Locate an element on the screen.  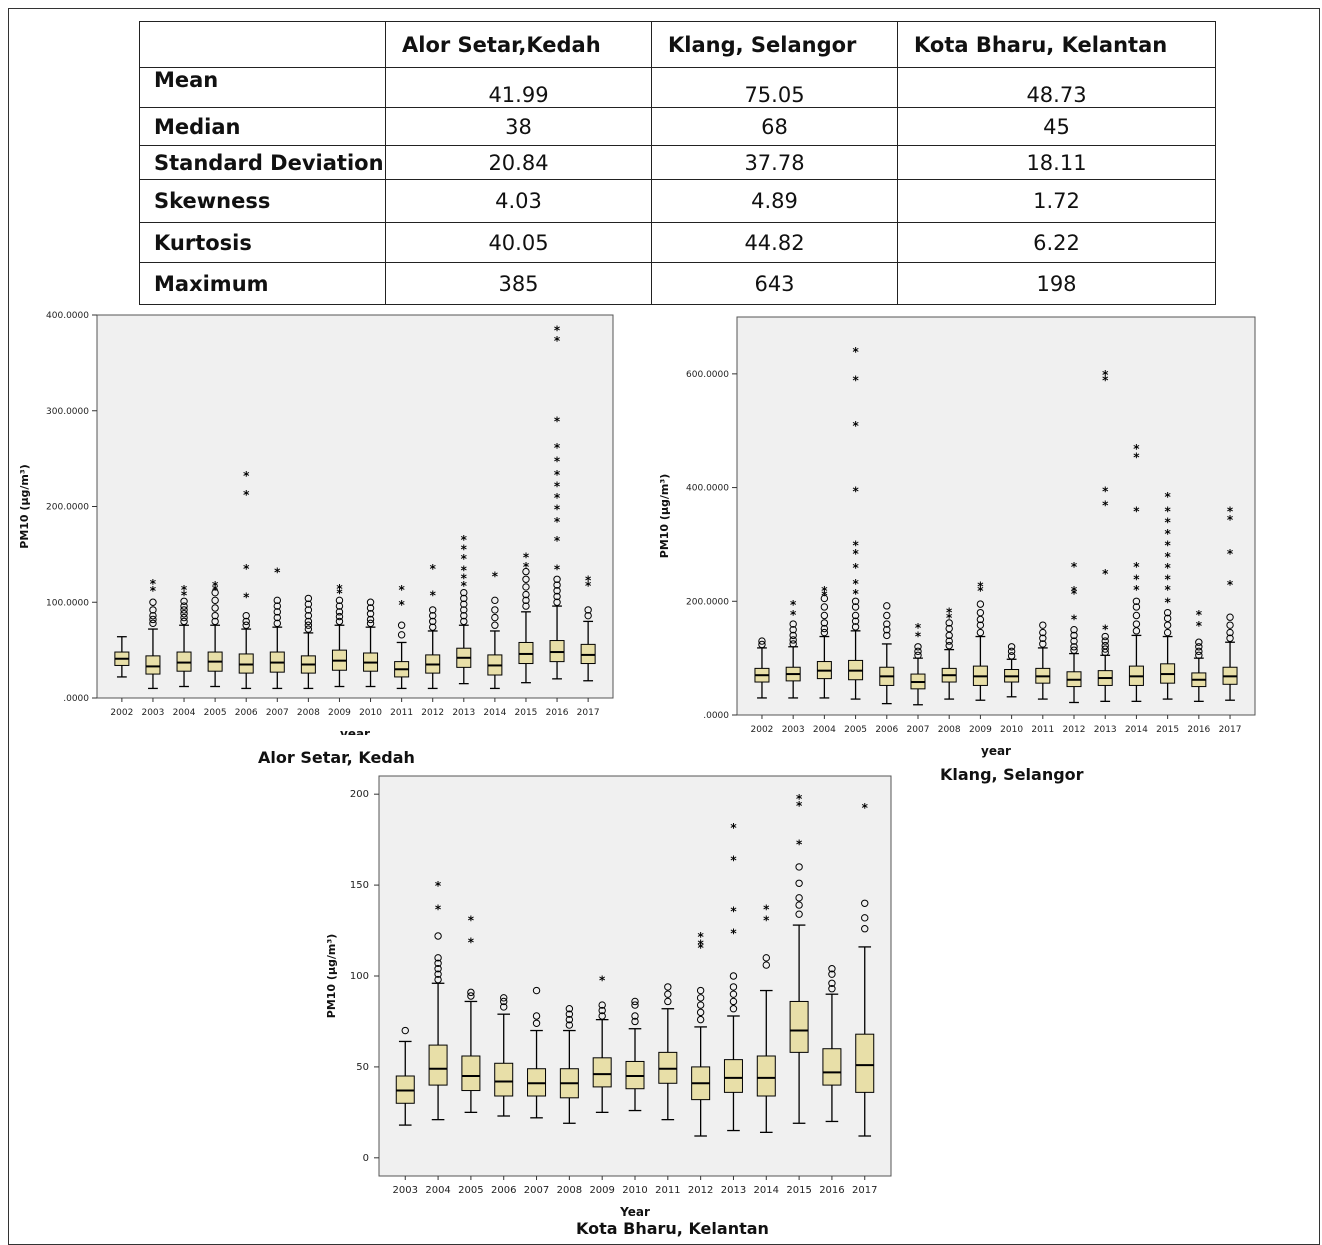
row-label: Maximum is located at coordinates (262, 283).